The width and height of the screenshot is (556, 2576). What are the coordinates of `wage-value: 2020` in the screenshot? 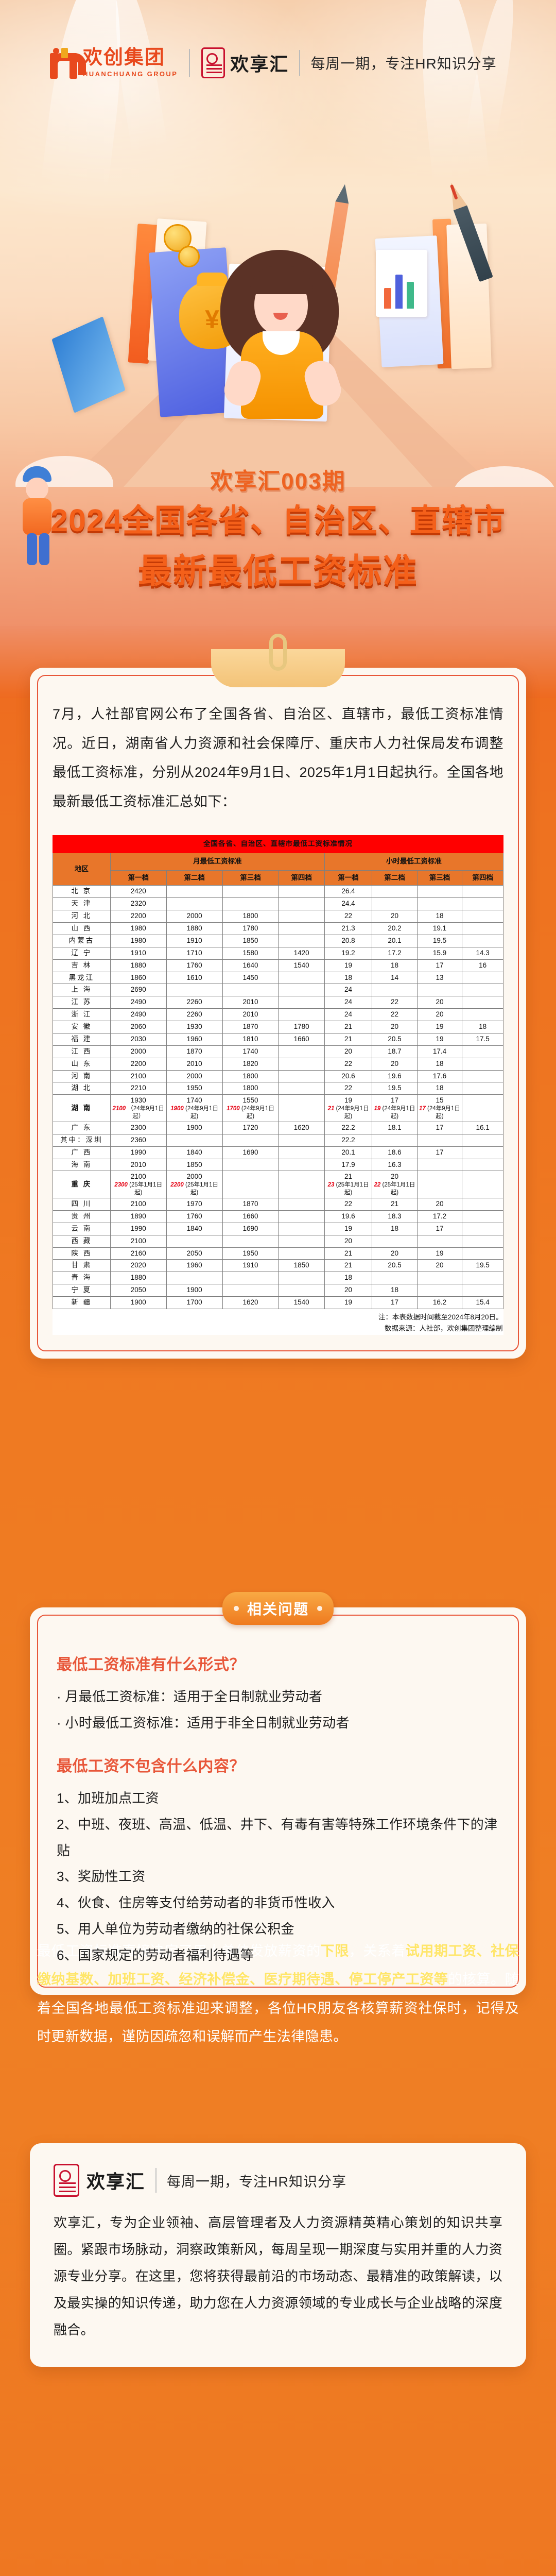 It's located at (138, 1266).